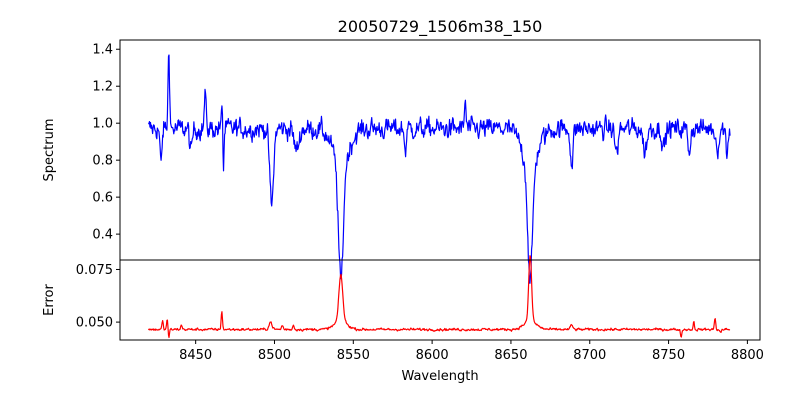 The height and width of the screenshot is (400, 800). What do you see at coordinates (106, 143) in the screenshot?
I see `spectrum-y-axis-ticks: 0.4 0.6 0.8 1.0 1.2 1.4` at bounding box center [106, 143].